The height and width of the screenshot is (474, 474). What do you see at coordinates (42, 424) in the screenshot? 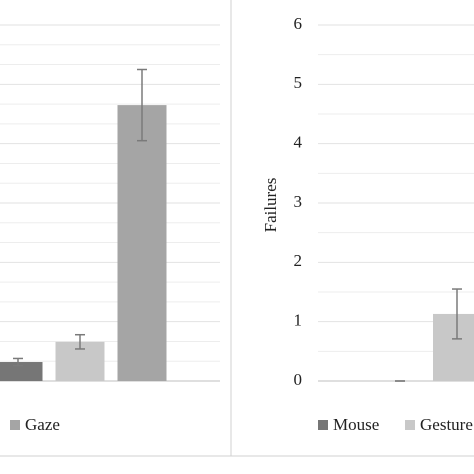
I see `legend-label: Gaze` at bounding box center [42, 424].